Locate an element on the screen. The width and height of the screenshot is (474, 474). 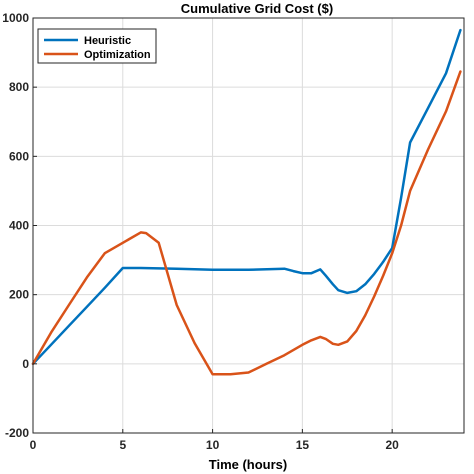
y-tick-label: 1000 is located at coordinates (15, 18).